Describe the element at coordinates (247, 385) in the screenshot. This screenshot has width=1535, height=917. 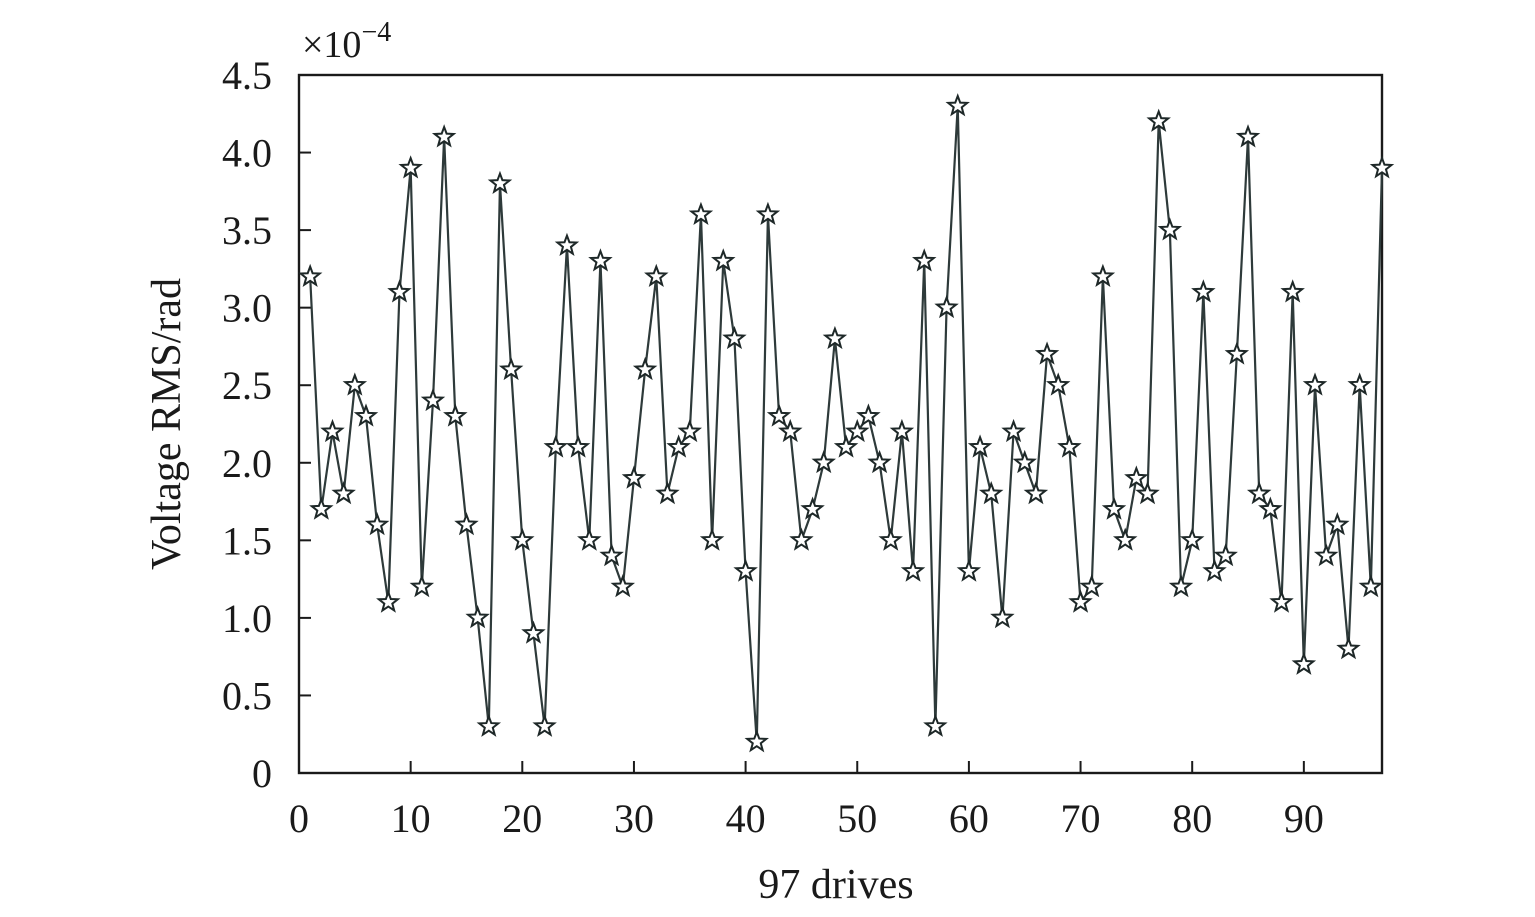
I see `y-tick-label: 2.5` at that location.